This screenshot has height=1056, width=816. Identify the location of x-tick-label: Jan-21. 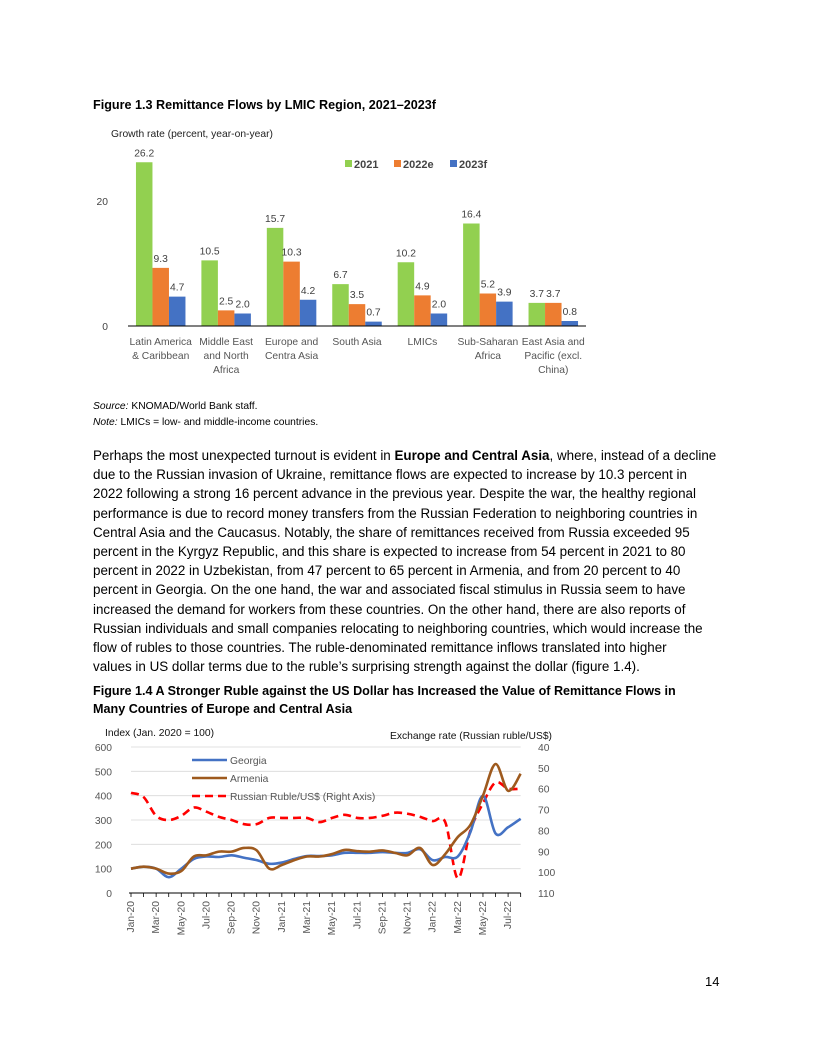
(282, 917).